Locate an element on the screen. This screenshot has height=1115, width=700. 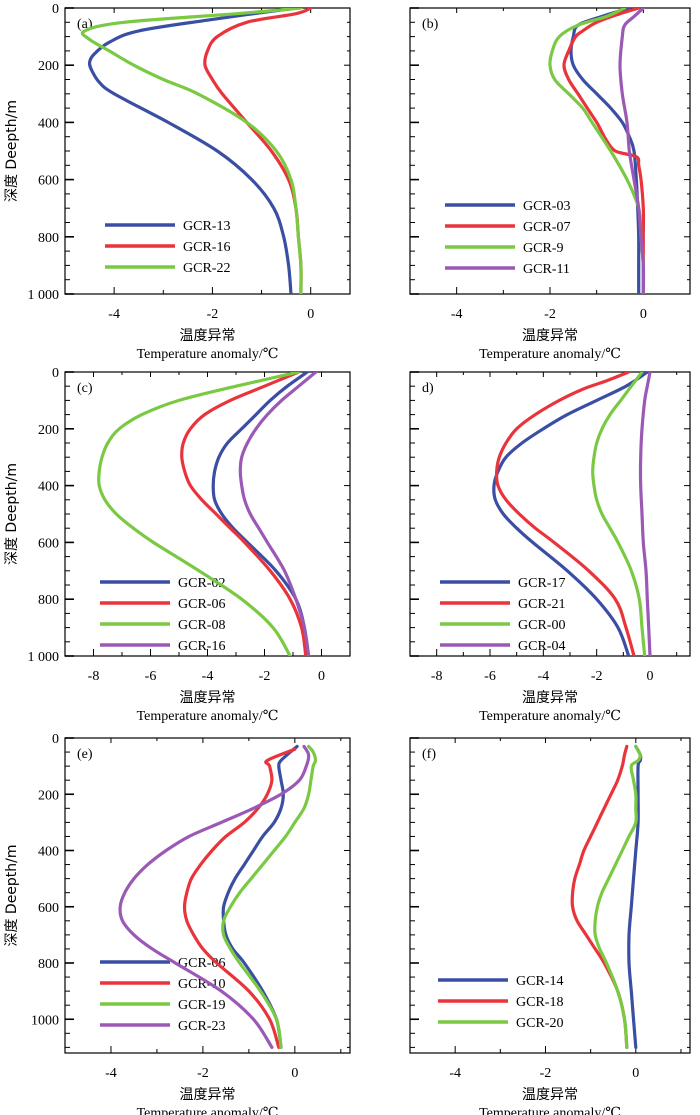
legend-label: GCR-13 is located at coordinates (206, 226).